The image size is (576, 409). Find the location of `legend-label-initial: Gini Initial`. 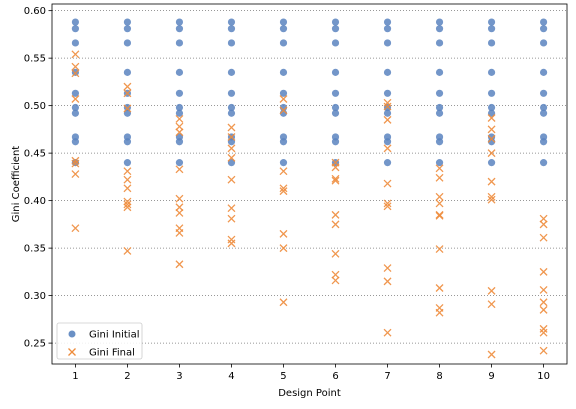

legend-label-initial: Gini Initial is located at coordinates (114, 335).